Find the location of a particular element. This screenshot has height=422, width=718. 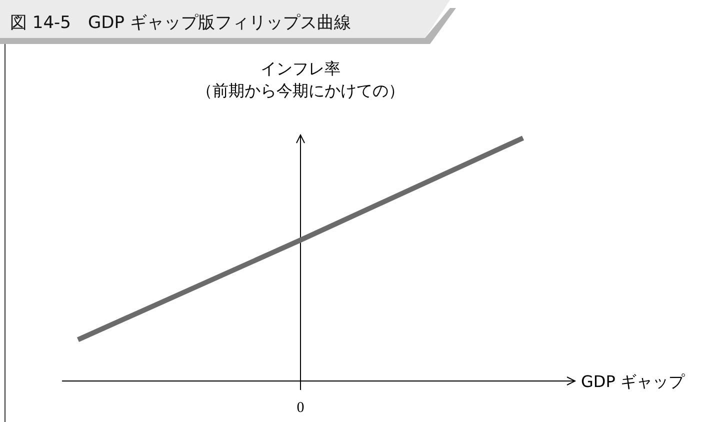

x-axis-title: GDP ギャップ is located at coordinates (633, 381).